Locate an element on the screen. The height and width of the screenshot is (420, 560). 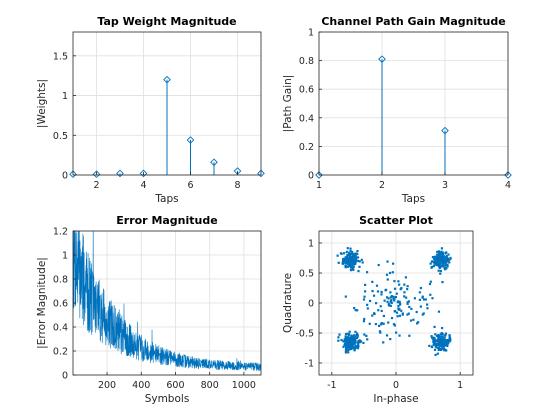
y-axis-label: |Error Magnitude| is located at coordinates (42, 303).